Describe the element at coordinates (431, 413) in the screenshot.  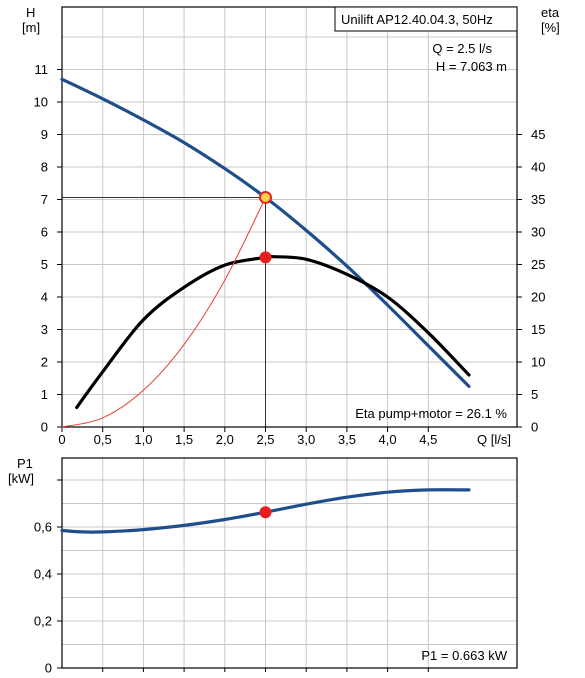
I see `efficiency-label: Eta pump+motor = 26.1 %` at that location.